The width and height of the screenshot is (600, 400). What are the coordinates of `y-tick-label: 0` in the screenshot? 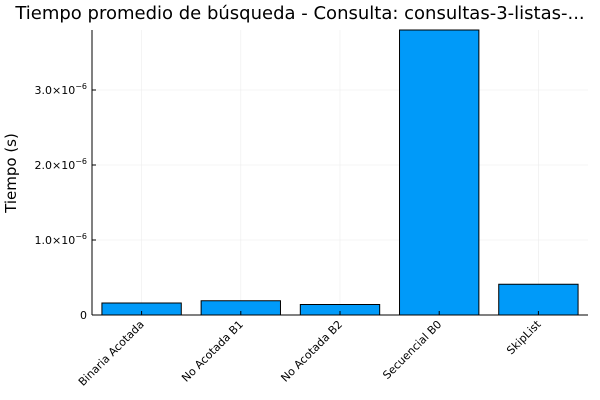 It's located at (83, 315).